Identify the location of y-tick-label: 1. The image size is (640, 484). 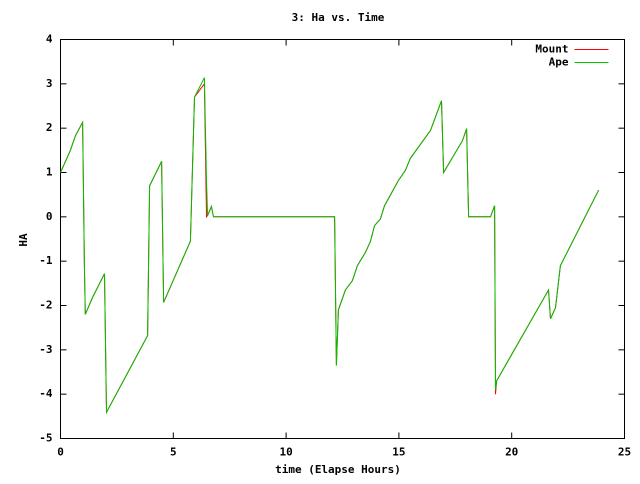
(49, 172).